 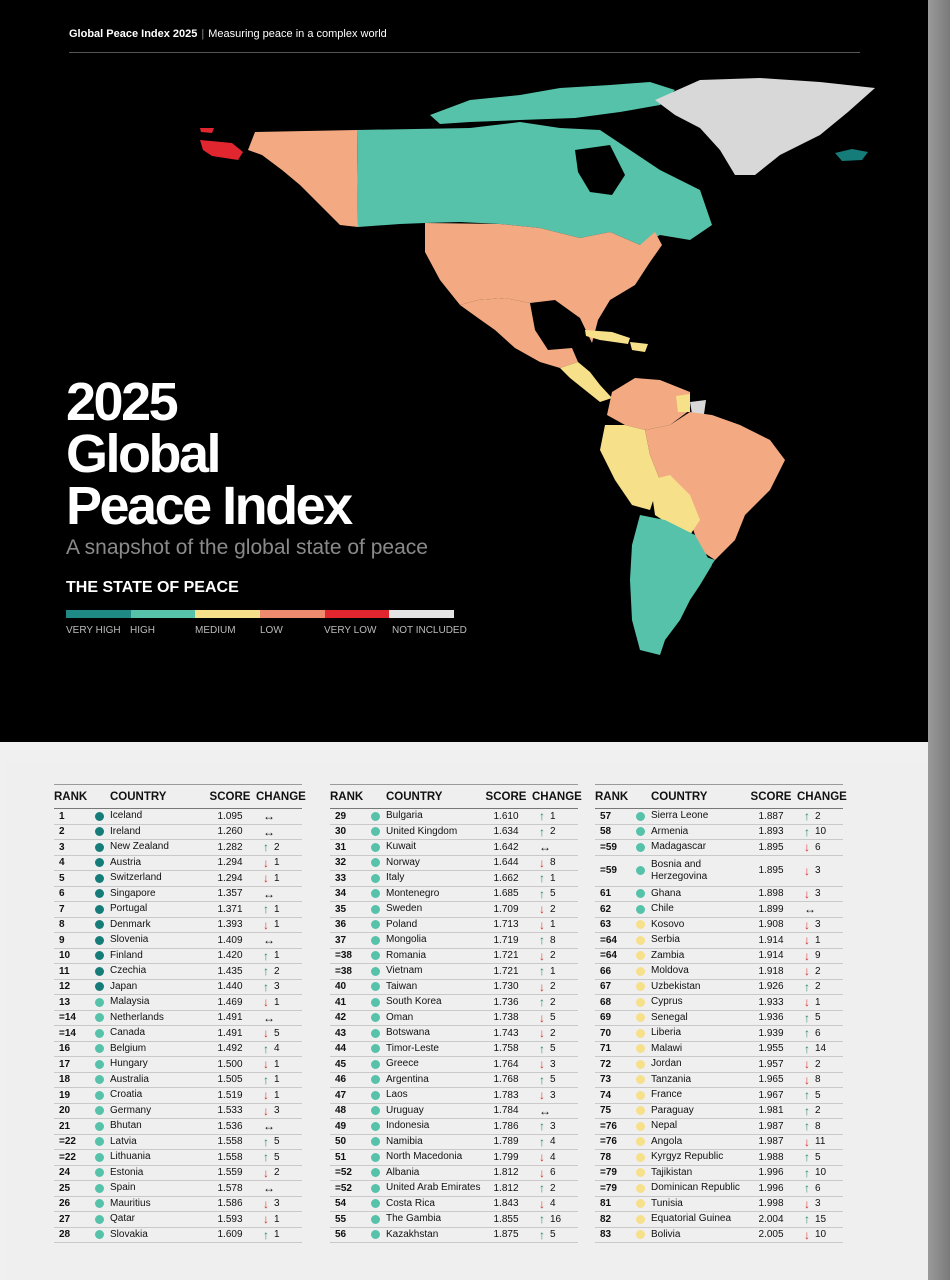 What do you see at coordinates (506, 956) in the screenshot?
I see `score-value: 1.721` at bounding box center [506, 956].